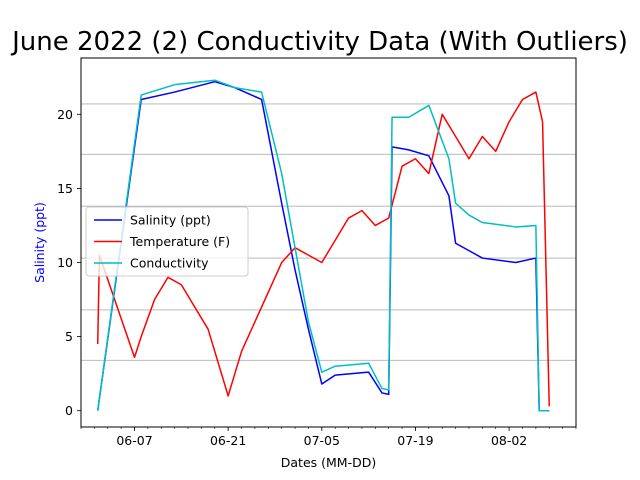 Image resolution: width=640 pixels, height=480 pixels. What do you see at coordinates (328, 462) in the screenshot?
I see `x-axis-label: Dates (MM-DD)` at bounding box center [328, 462].